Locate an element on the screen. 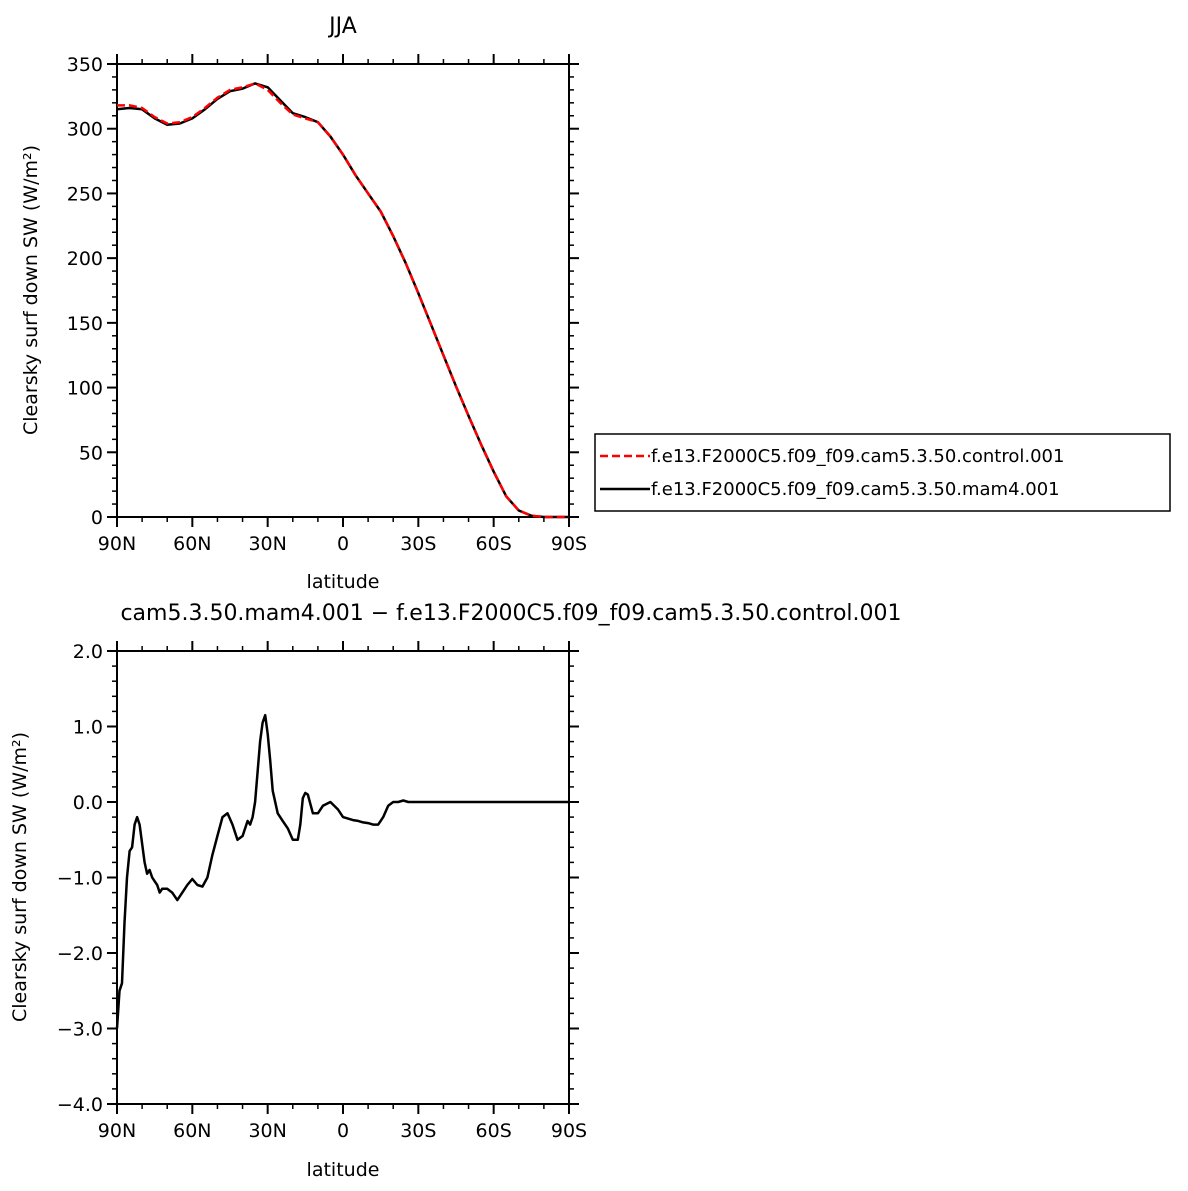 The height and width of the screenshot is (1191, 1188). y-tick-label: 250 is located at coordinates (85, 194).